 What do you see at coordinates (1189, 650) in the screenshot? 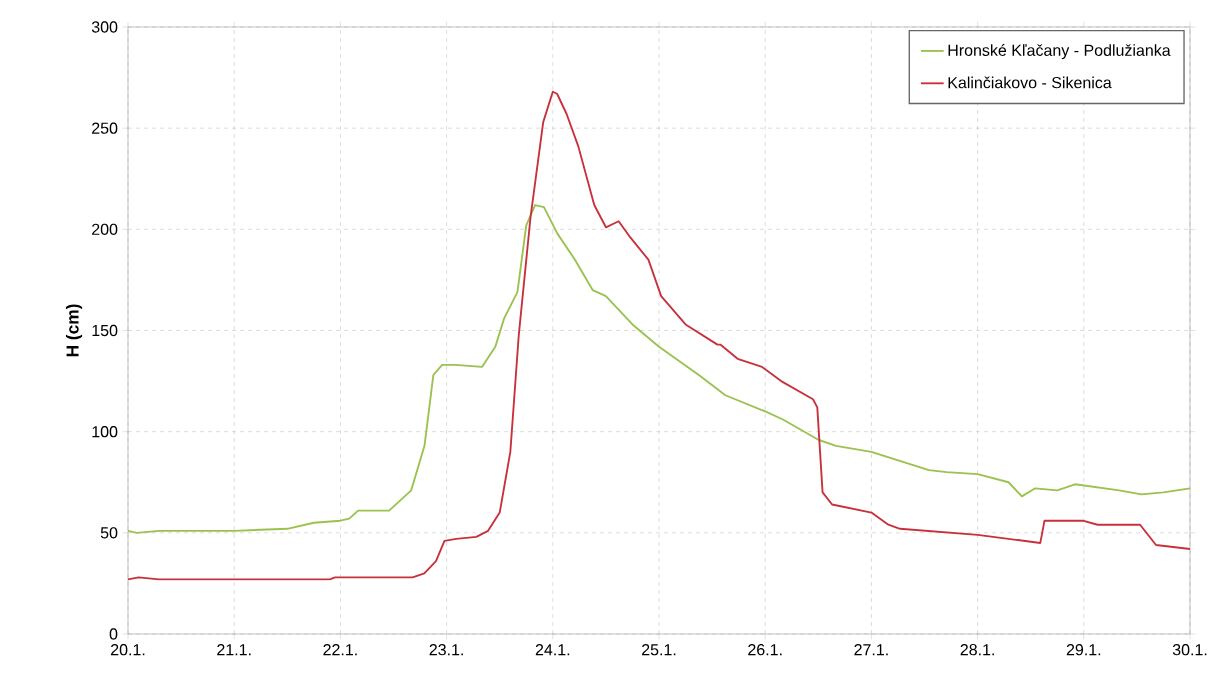
I see `x-tick-label: 30.1.` at bounding box center [1189, 650].